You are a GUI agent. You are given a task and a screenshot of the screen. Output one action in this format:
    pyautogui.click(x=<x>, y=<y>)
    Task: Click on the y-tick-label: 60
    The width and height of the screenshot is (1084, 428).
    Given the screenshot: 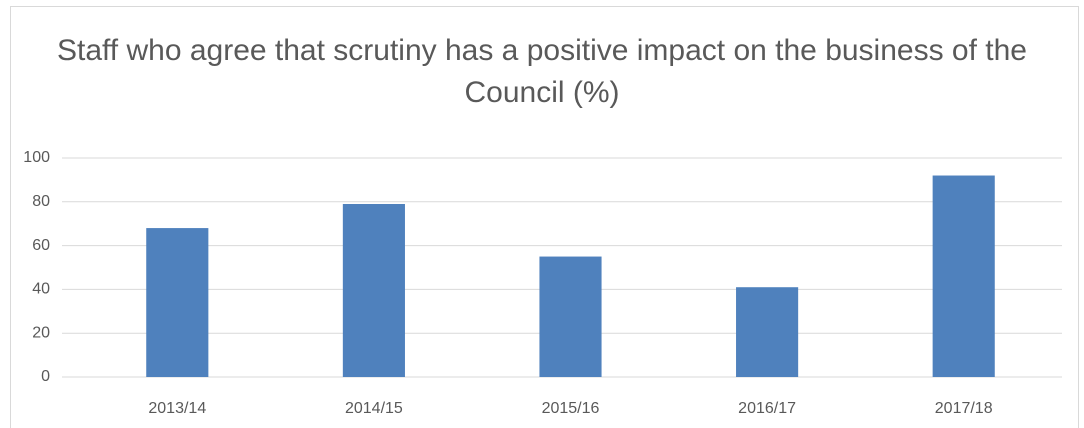 What is the action you would take?
    pyautogui.click(x=41, y=245)
    